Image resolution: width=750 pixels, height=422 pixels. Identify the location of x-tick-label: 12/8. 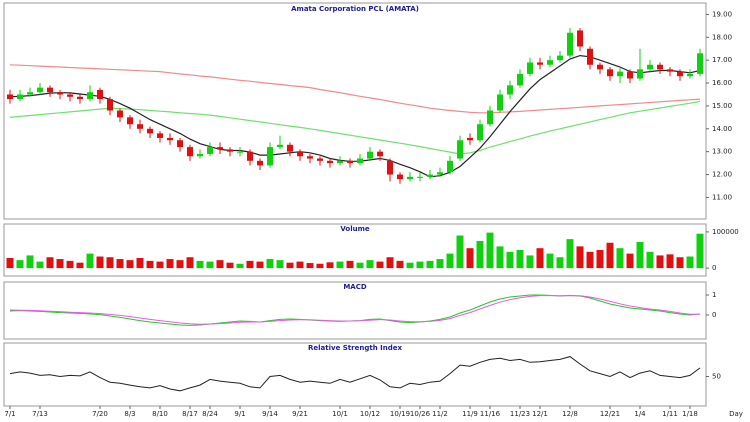
(570, 414).